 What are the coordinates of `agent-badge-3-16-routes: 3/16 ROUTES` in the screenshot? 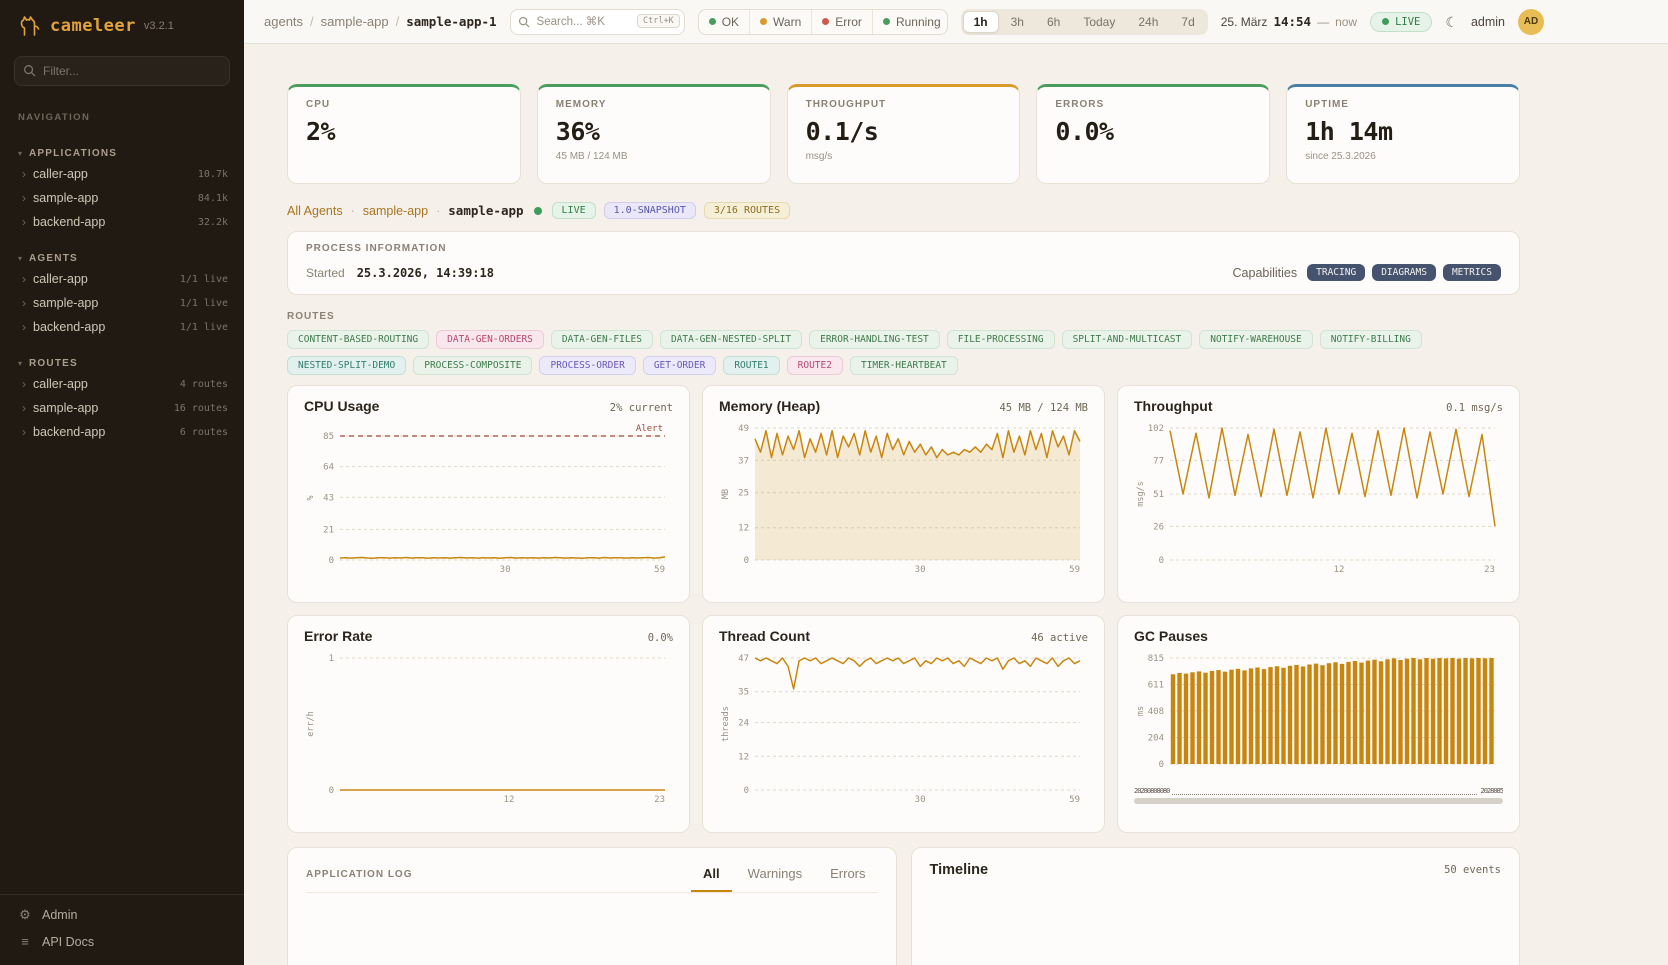 It's located at (747, 210).